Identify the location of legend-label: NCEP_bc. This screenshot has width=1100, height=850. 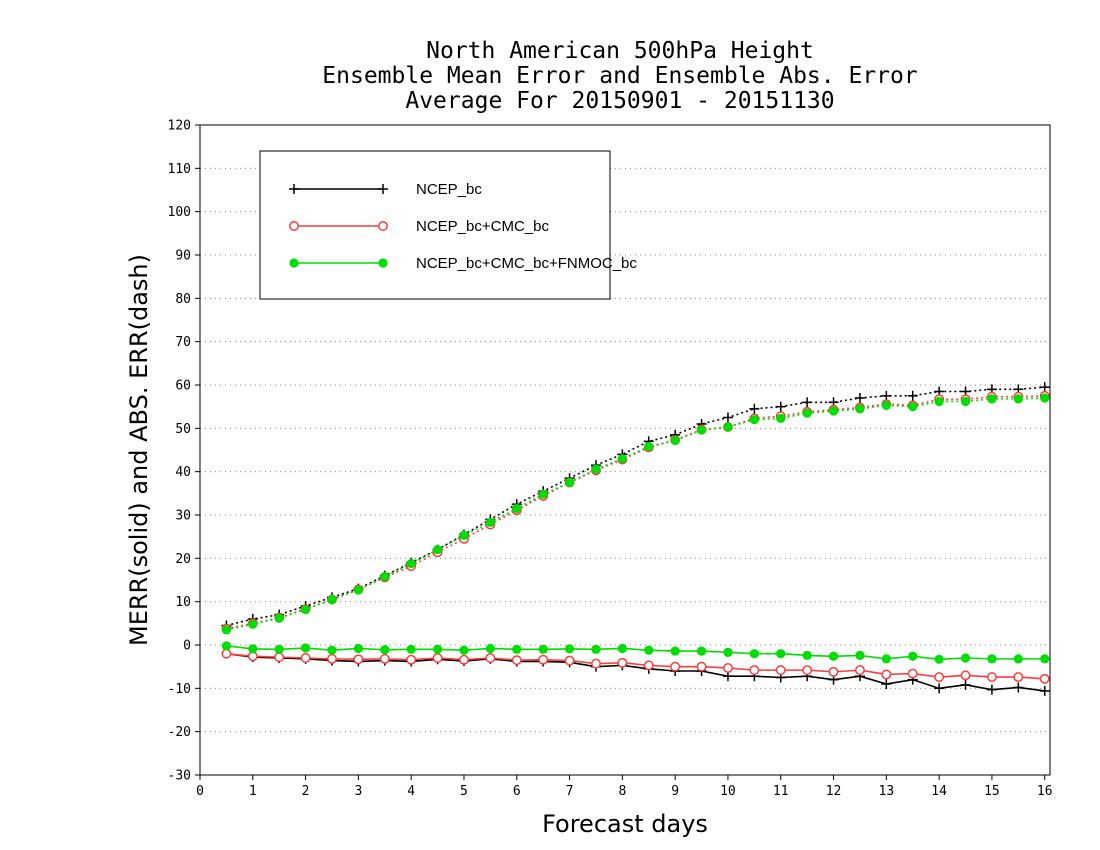
(449, 189).